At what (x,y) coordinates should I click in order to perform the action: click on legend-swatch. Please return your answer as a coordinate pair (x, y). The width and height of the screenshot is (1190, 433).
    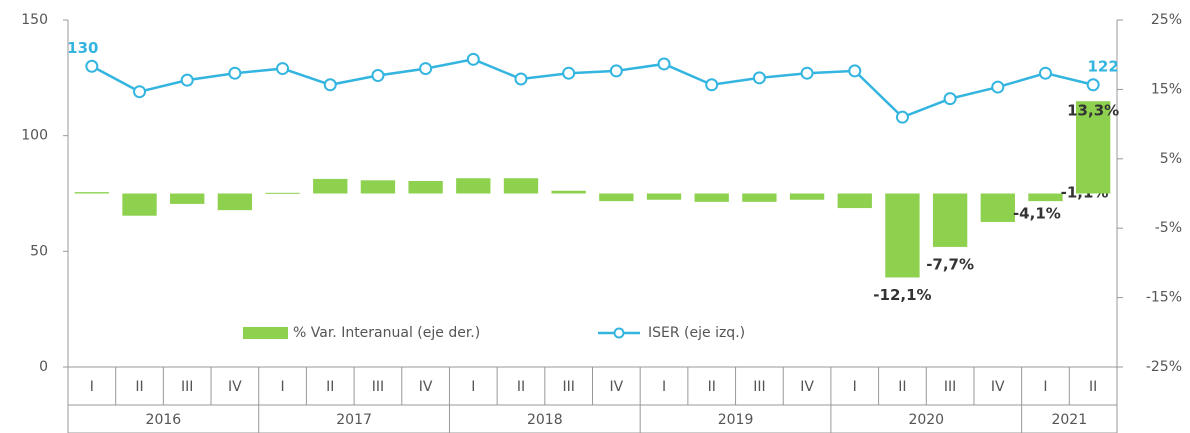
    Looking at the image, I should click on (265, 333).